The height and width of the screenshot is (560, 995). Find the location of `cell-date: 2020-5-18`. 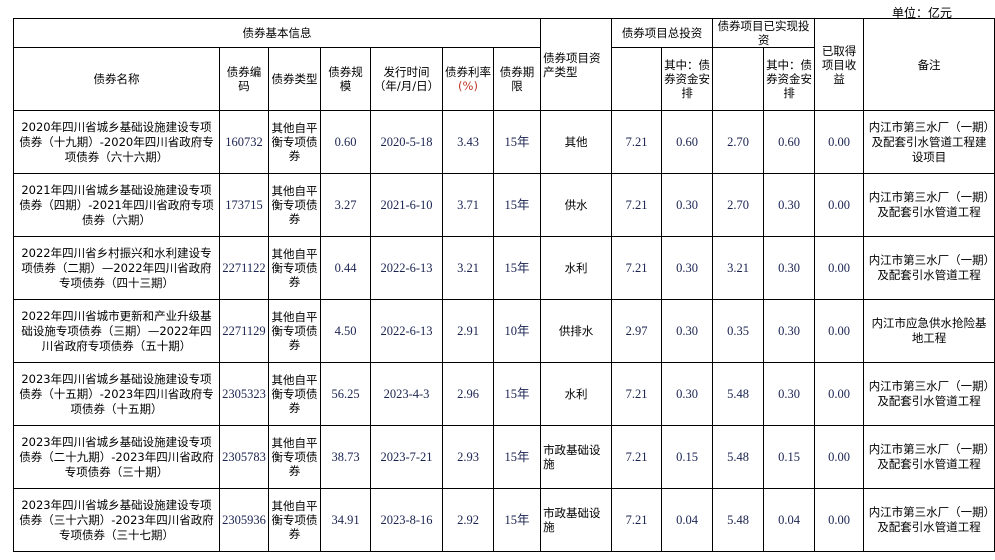

cell-date: 2020-5-18 is located at coordinates (406, 142).